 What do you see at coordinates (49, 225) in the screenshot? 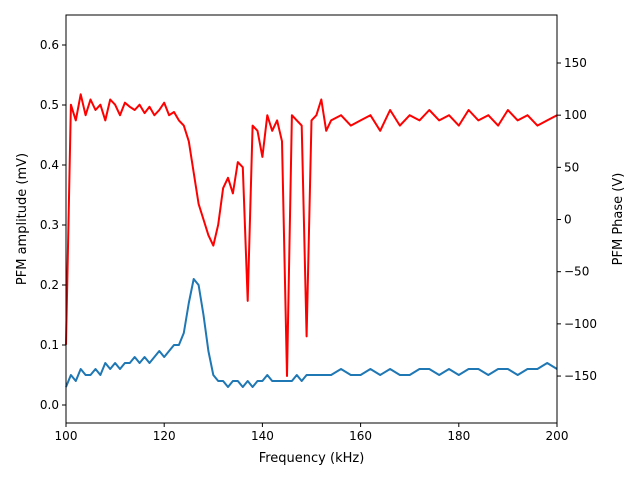
I see `y-tick-label: 0.3` at bounding box center [49, 225].